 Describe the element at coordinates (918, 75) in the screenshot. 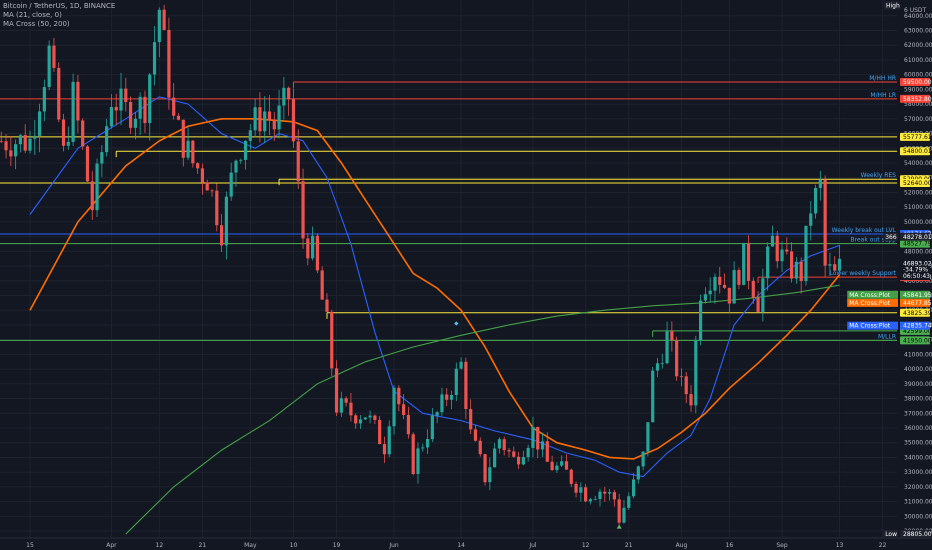

I see `price-tick-label: 60000.00` at that location.